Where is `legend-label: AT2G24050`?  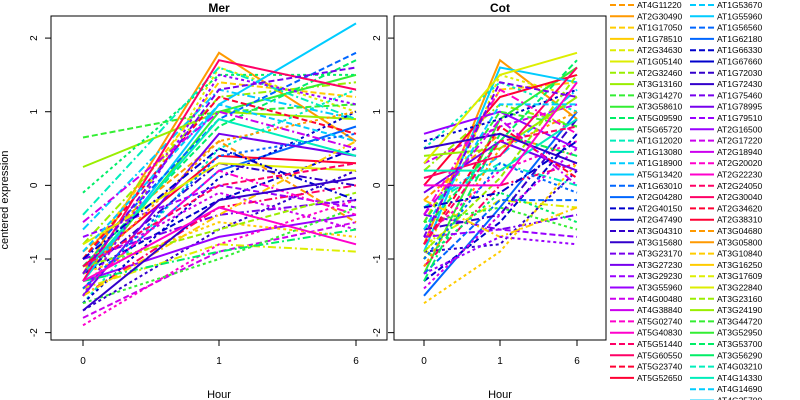 legend-label: AT2G24050 is located at coordinates (739, 186).